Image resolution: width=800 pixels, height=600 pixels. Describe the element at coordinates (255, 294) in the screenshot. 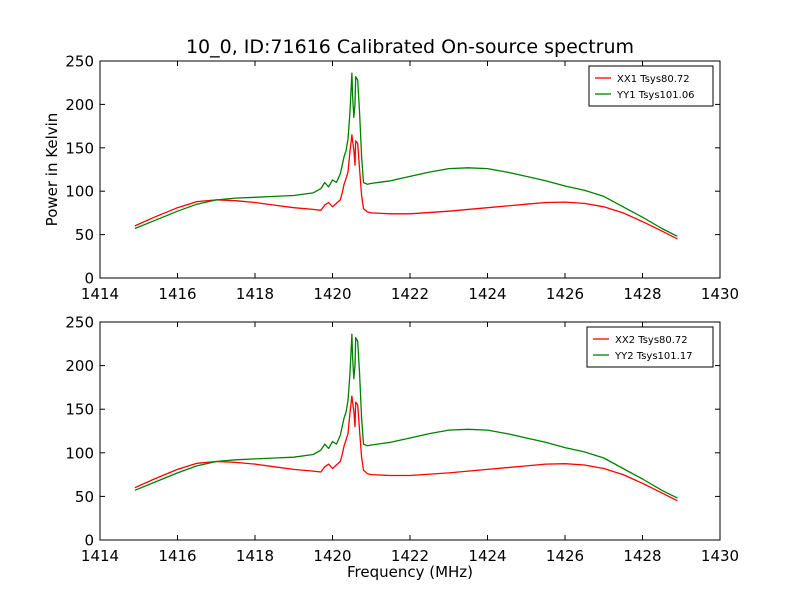

I see `top-x-tick-label: 1418` at that location.